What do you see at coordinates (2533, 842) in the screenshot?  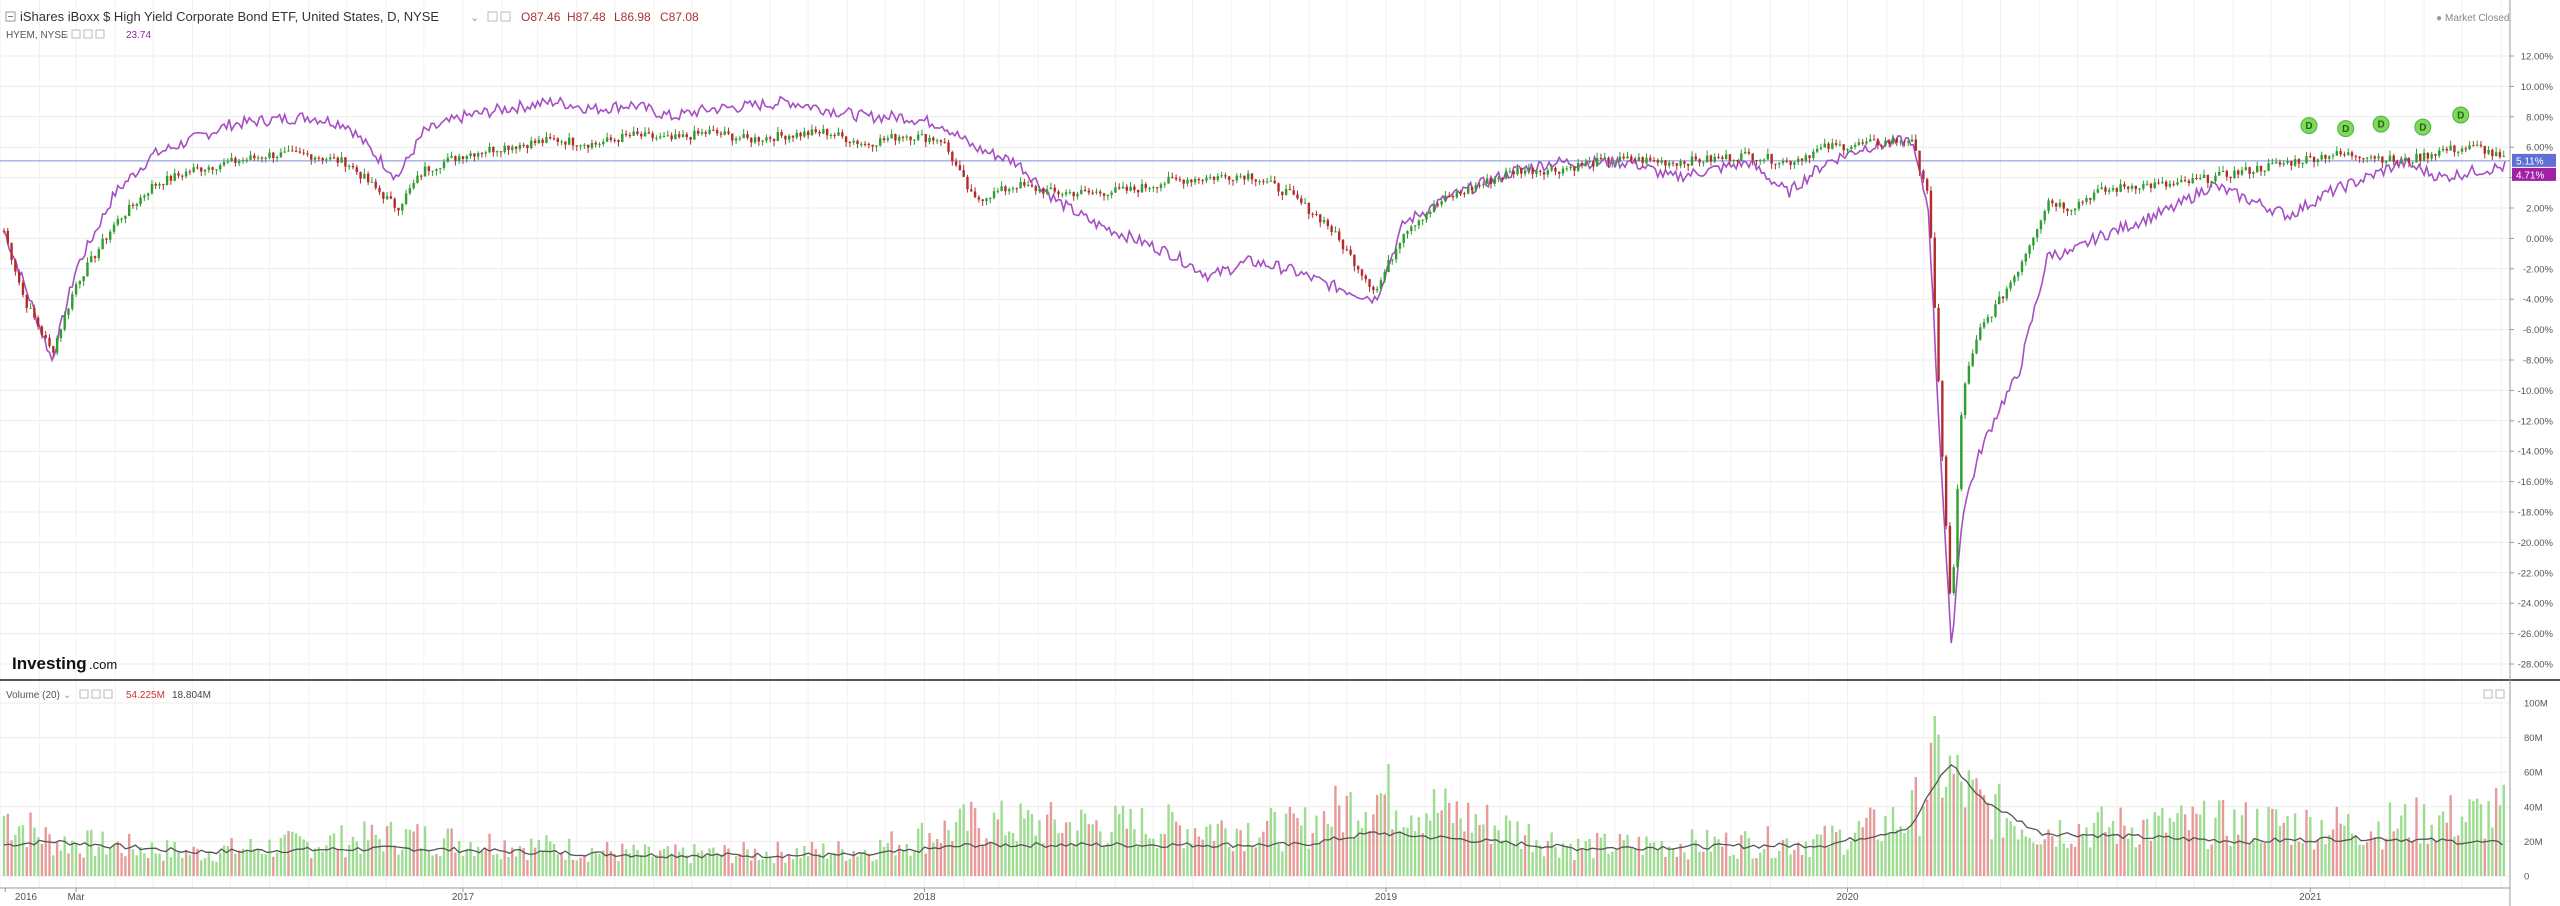 I see `volume-tick-label: 20M` at bounding box center [2533, 842].